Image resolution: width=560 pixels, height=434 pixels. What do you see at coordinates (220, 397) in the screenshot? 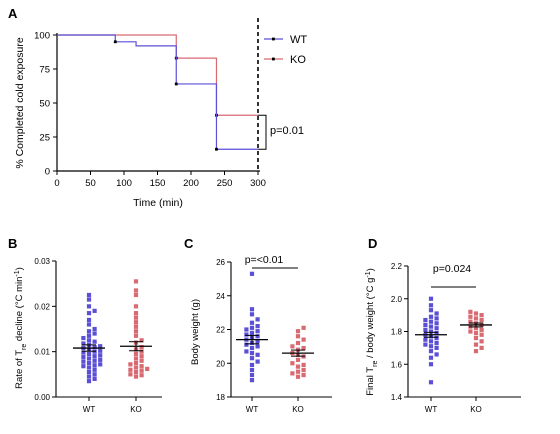
I see `panel-c-y-tick-label: 18` at bounding box center [220, 397].